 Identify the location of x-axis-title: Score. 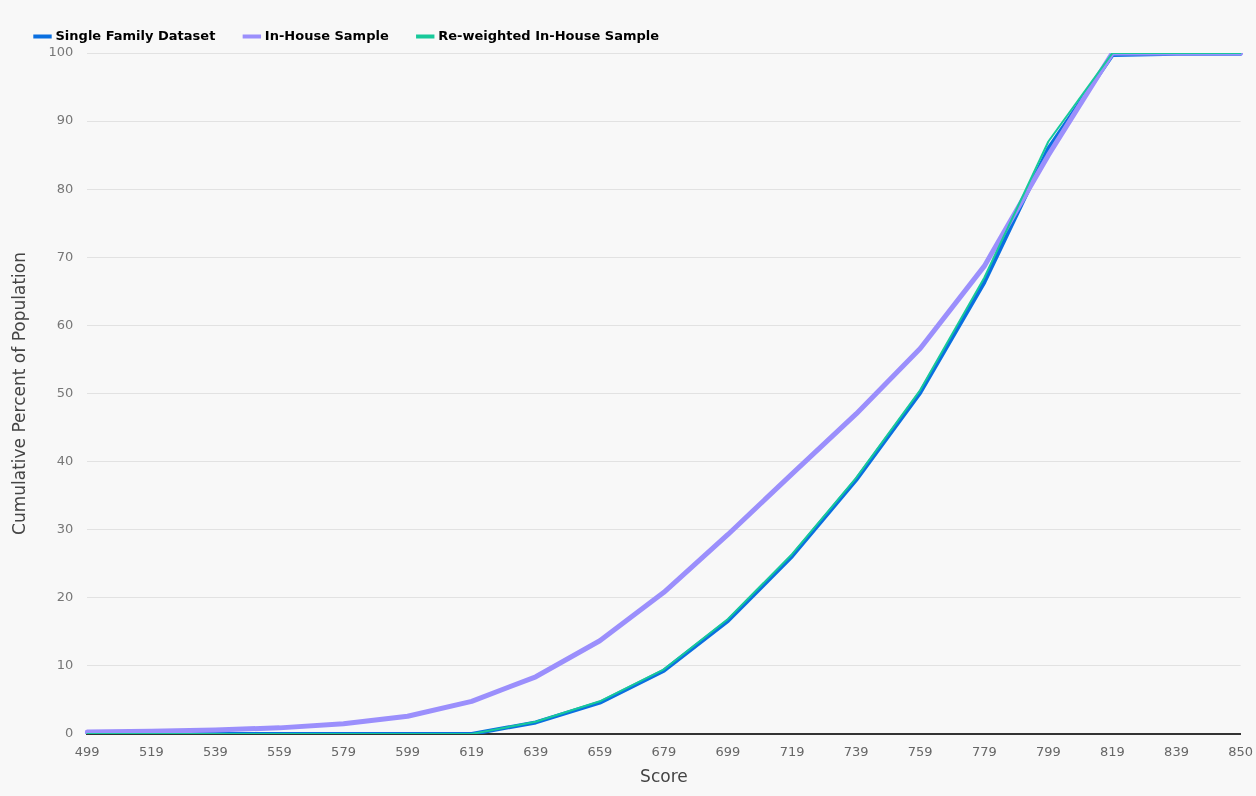
(664, 776).